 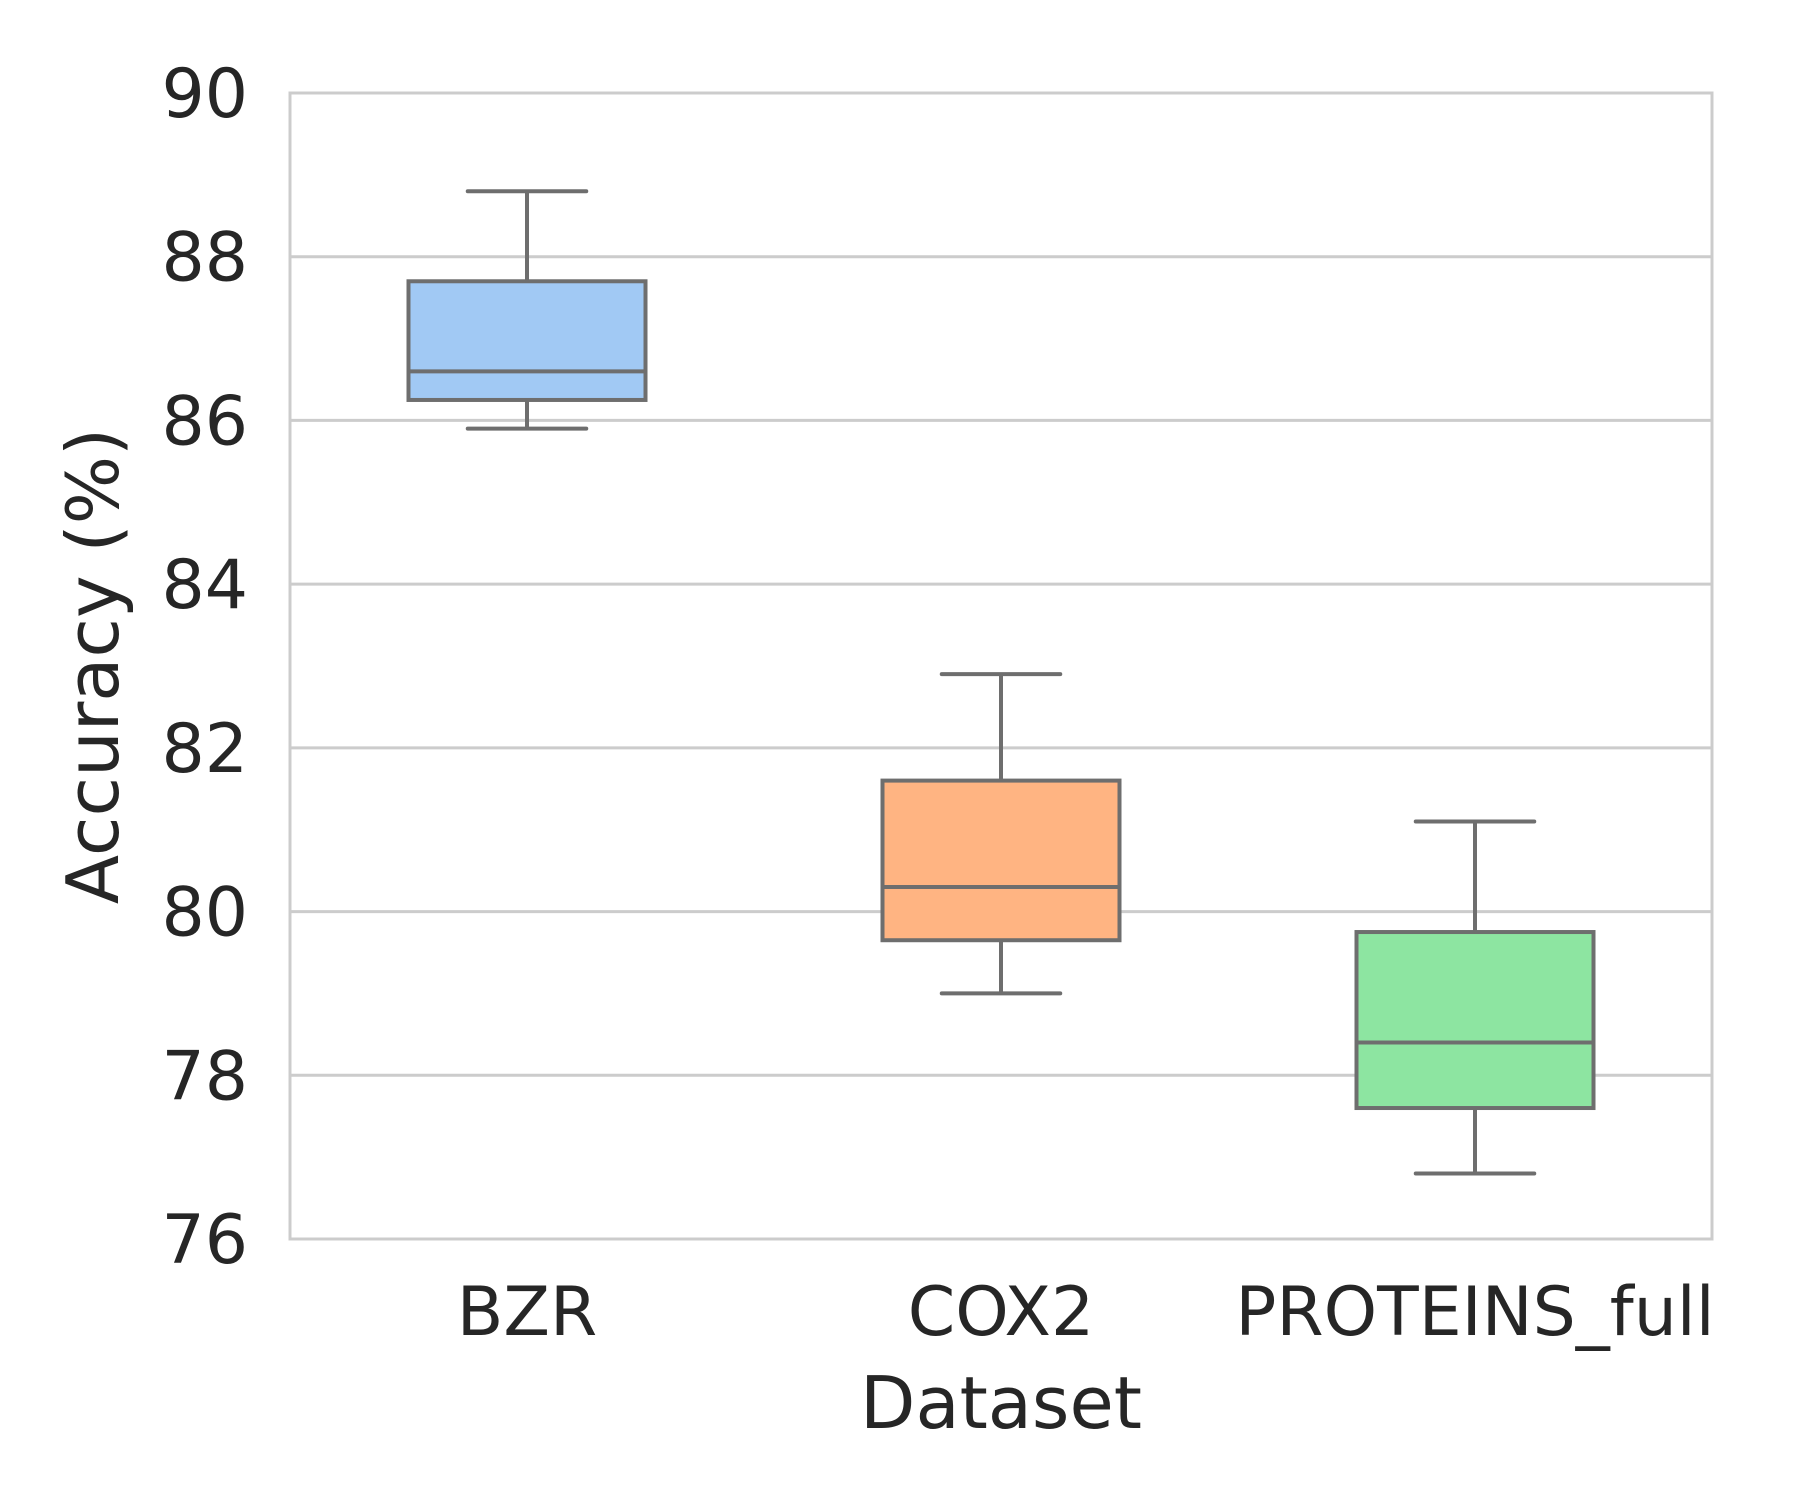 What do you see at coordinates (204, 421) in the screenshot?
I see `y-tick-label: 86` at bounding box center [204, 421].